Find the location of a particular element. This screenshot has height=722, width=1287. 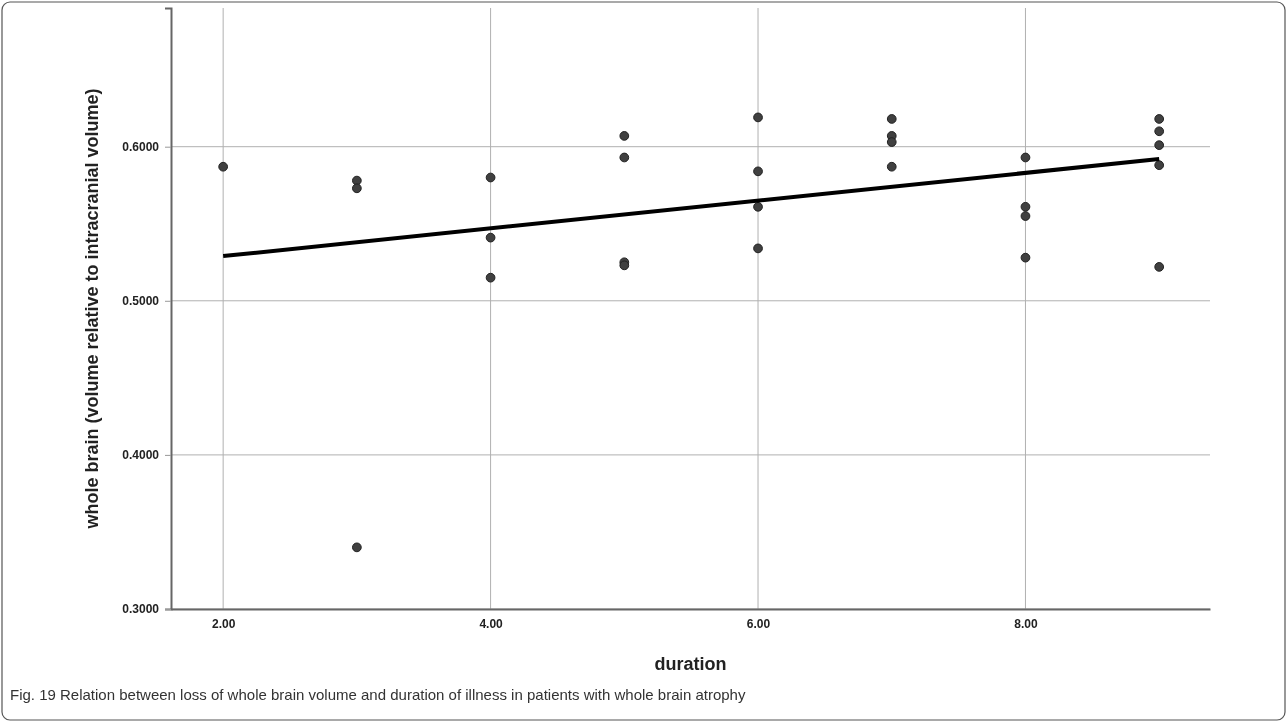

y-tick-label: 0.5000 is located at coordinates (141, 301).